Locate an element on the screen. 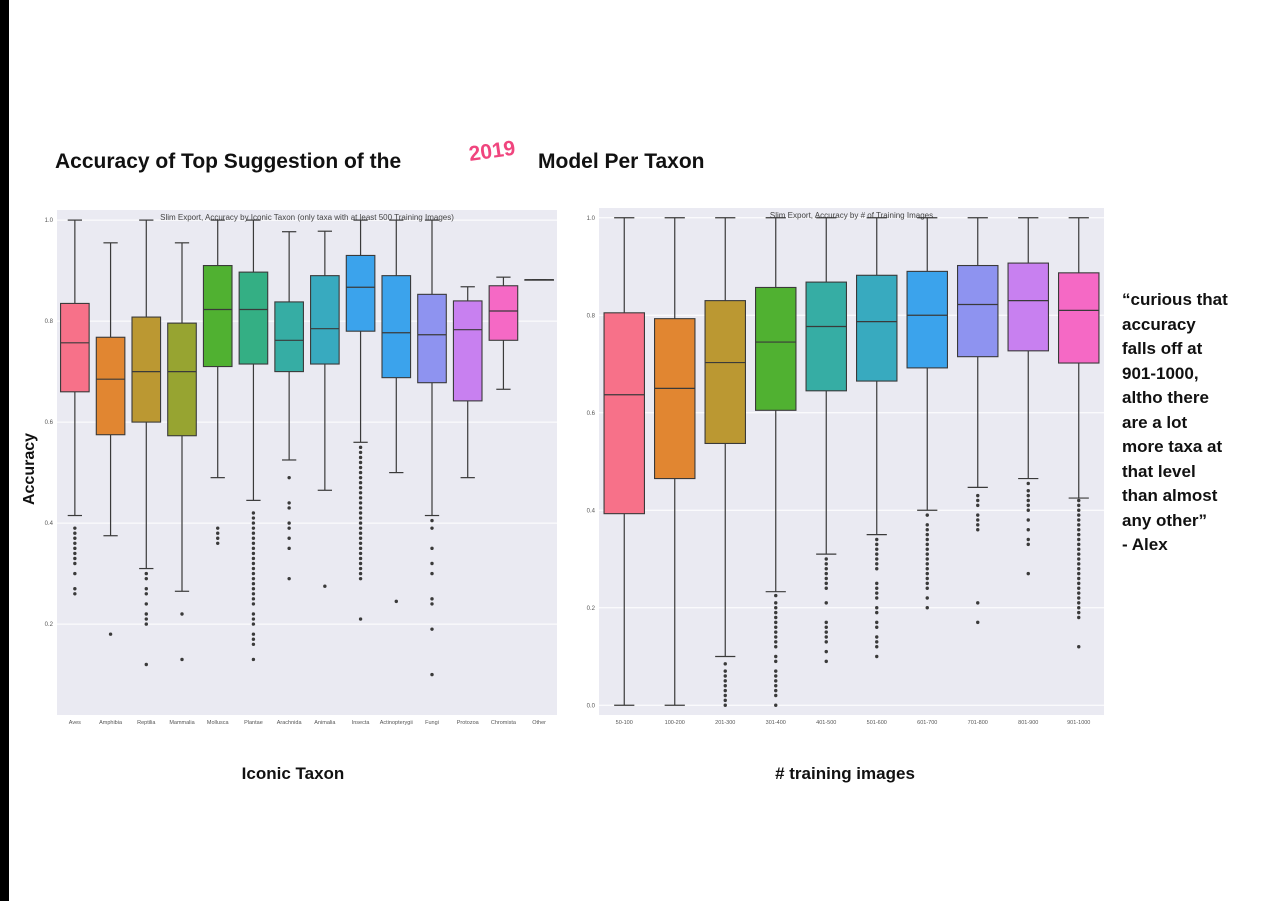  x-tick-label: 901-1000 is located at coordinates (1078, 723).